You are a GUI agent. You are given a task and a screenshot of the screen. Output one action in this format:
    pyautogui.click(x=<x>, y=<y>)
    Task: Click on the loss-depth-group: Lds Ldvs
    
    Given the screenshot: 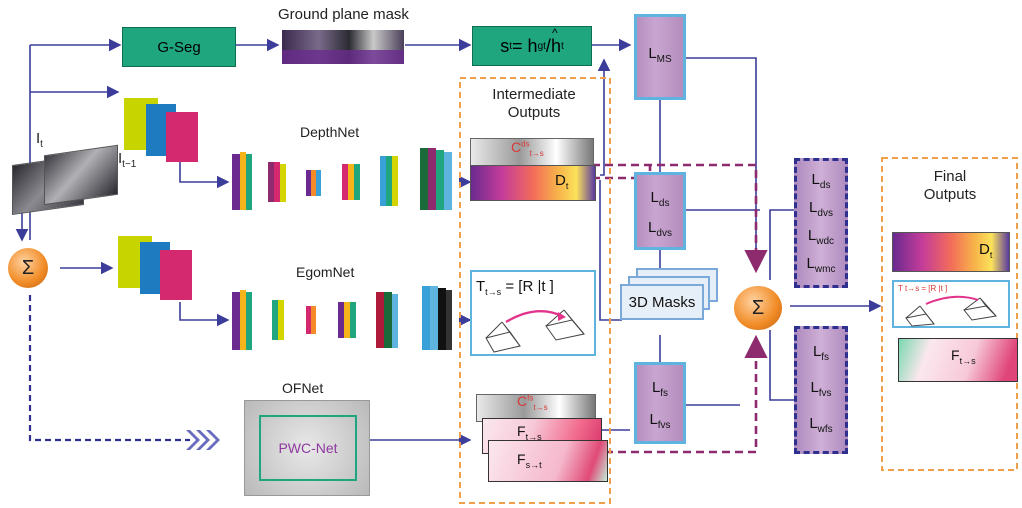 What is the action you would take?
    pyautogui.click(x=660, y=211)
    